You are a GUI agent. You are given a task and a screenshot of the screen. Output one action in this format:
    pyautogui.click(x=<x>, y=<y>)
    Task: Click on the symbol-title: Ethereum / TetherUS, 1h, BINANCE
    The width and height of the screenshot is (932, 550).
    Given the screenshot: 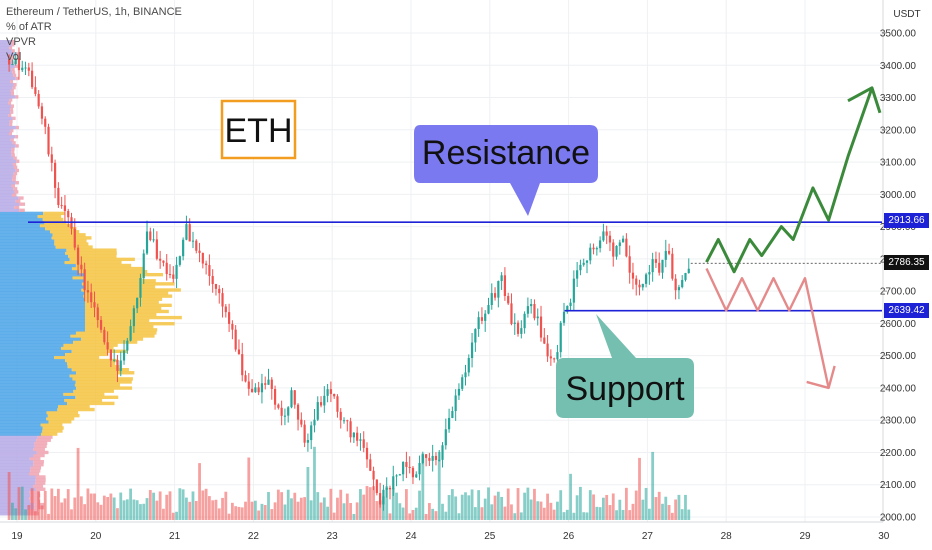 What is the action you would take?
    pyautogui.click(x=94, y=12)
    